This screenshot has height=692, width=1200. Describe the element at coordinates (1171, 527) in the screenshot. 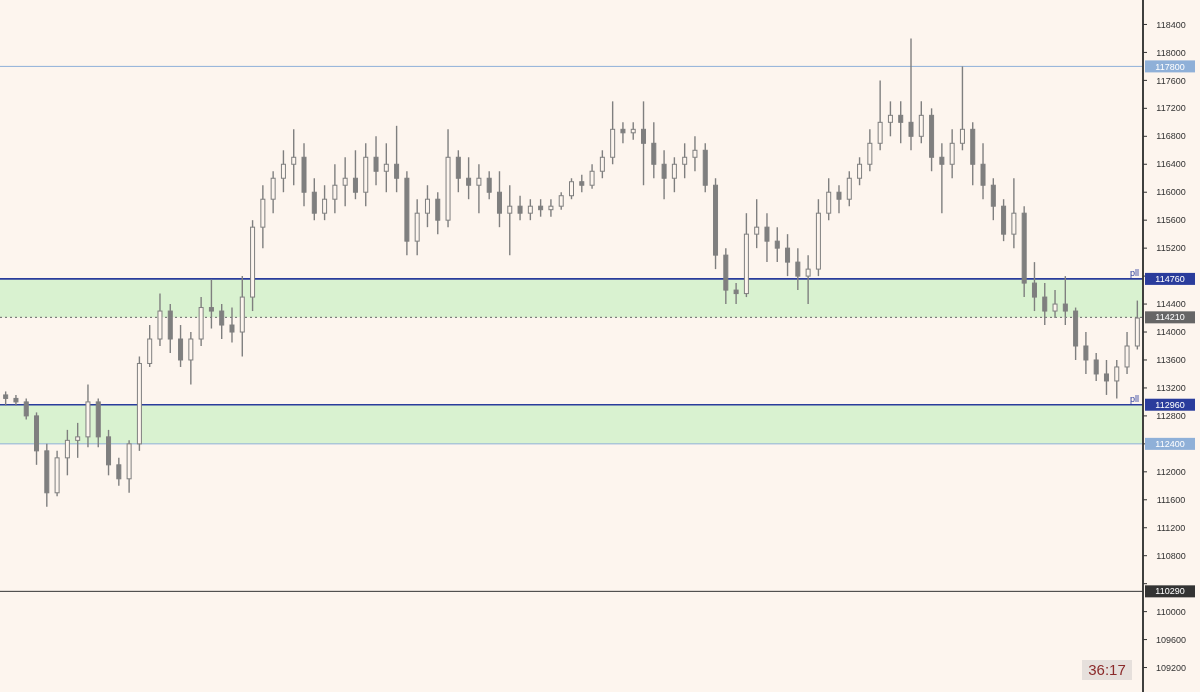

I see `y-tick-label: 111200` at that location.